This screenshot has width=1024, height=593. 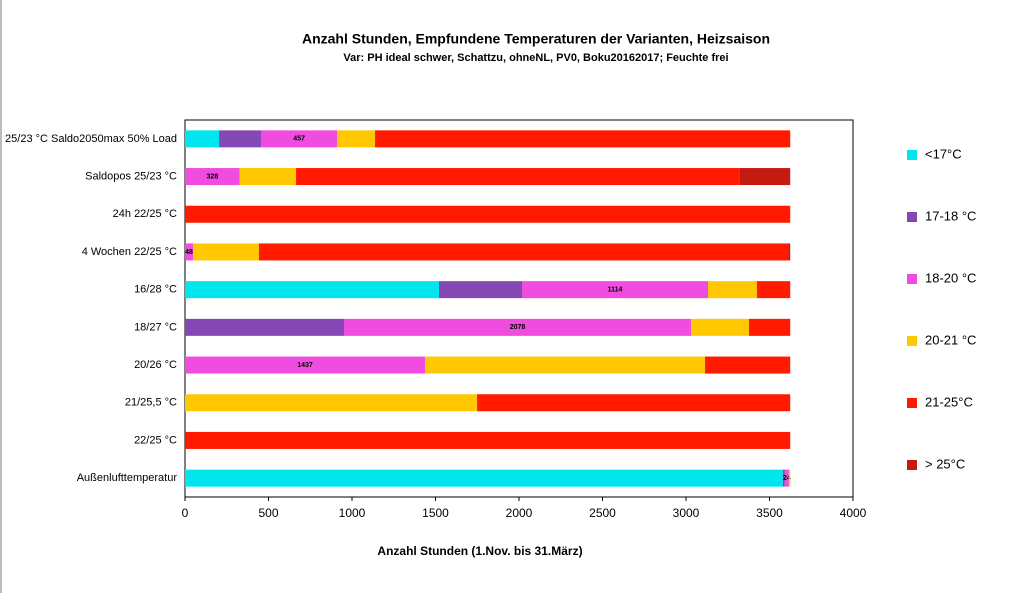 I want to click on x-tick-label: 2000, so click(x=519, y=513).